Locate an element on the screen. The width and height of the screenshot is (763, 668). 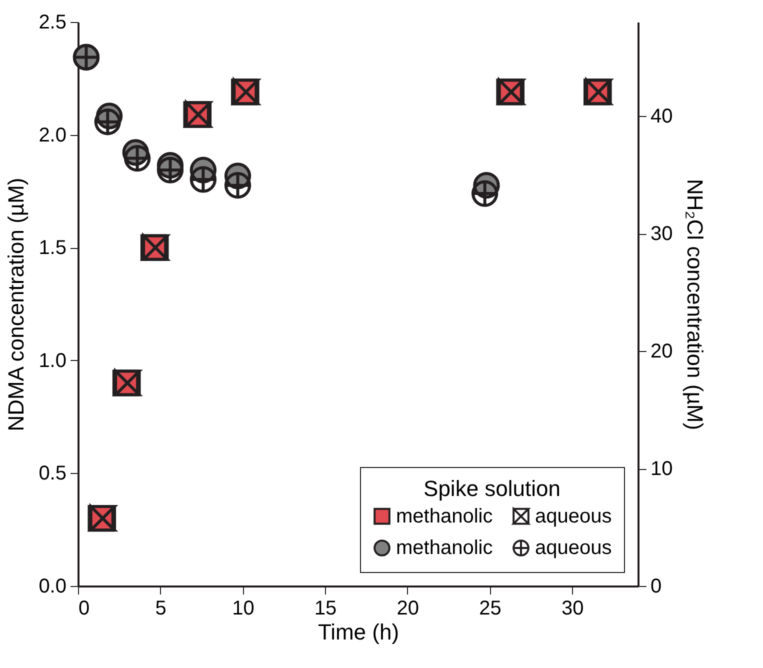
y2-tick-label: 0 is located at coordinates (656, 587).